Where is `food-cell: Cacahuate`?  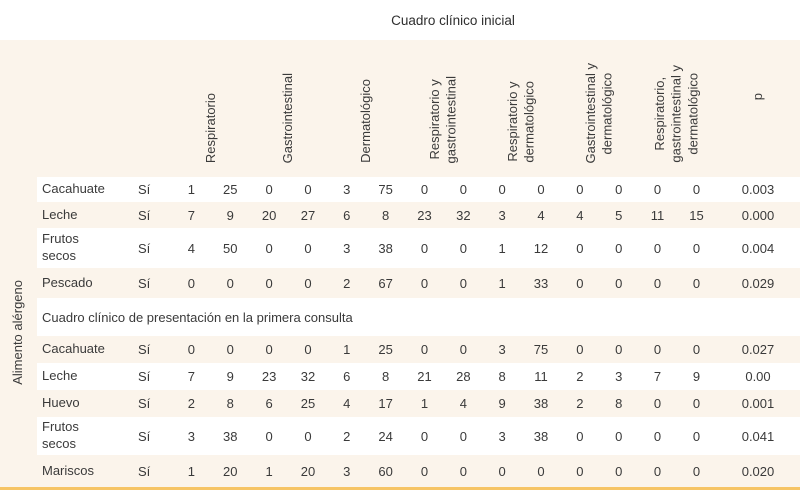 food-cell: Cacahuate is located at coordinates (85, 189).